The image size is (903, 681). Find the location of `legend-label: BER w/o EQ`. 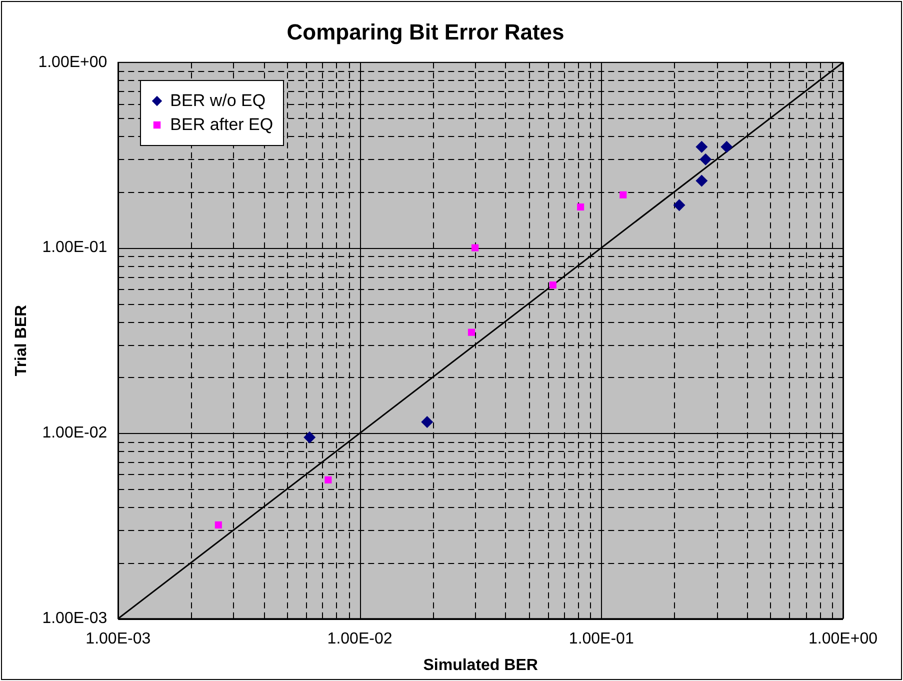

legend-label: BER w/o EQ is located at coordinates (218, 101).